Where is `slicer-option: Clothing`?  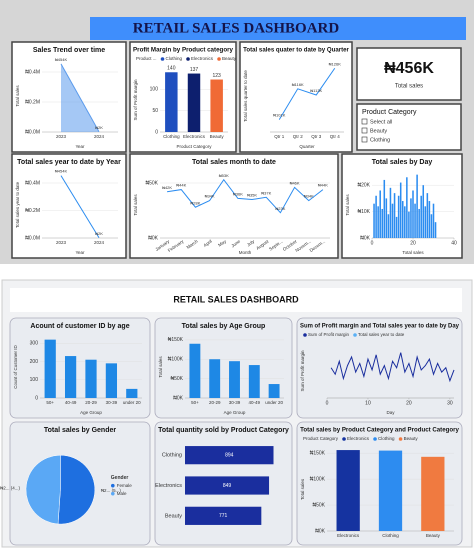 slicer-option: Clothing is located at coordinates (380, 140).